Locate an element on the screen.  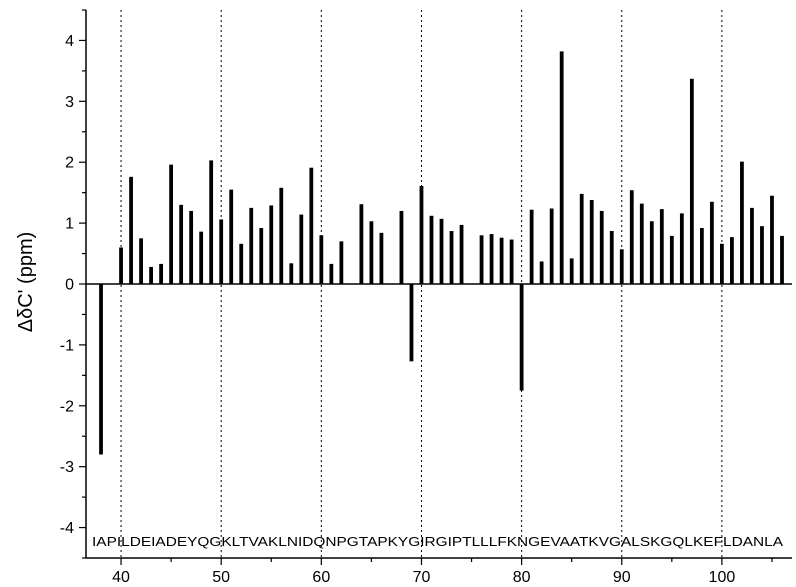
y-tick-label: 1 is located at coordinates (69, 224).